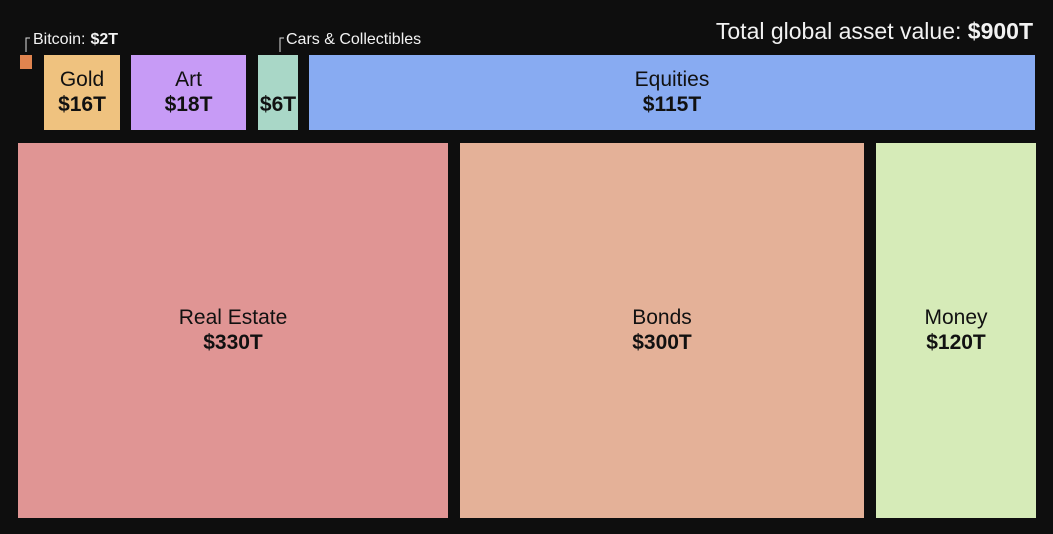 The height and width of the screenshot is (534, 1053). I want to click on tile-name: Art, so click(188, 79).